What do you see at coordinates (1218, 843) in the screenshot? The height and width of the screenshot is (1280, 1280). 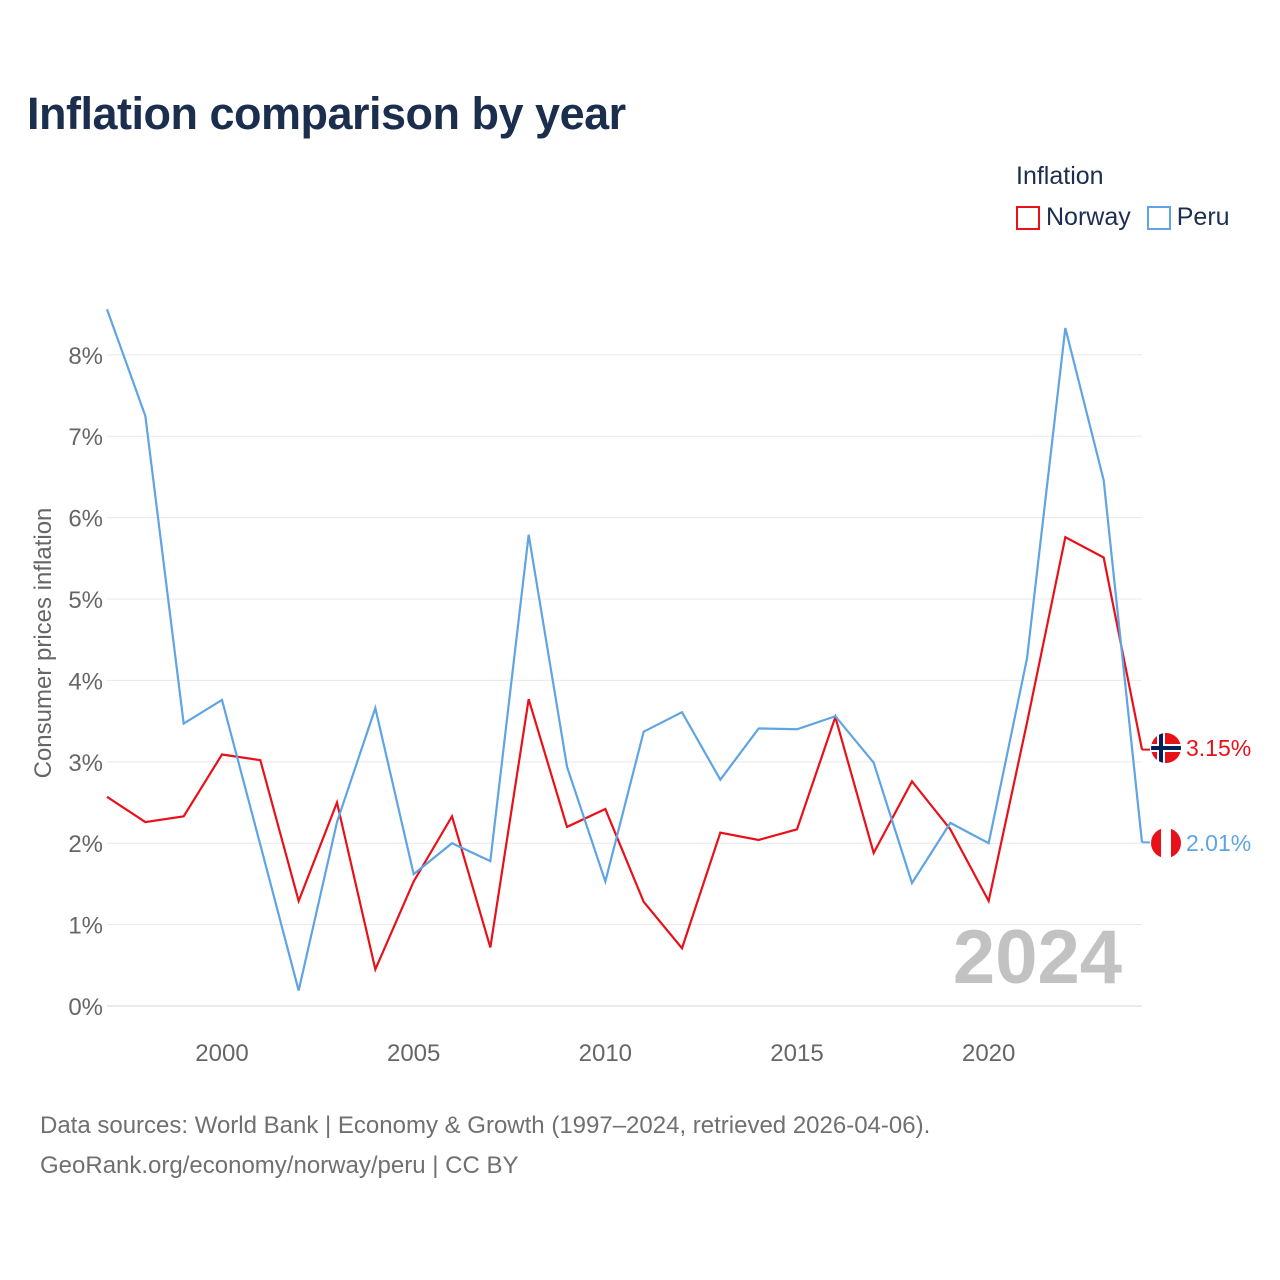 I see `end-label-peru: 2.01%` at bounding box center [1218, 843].